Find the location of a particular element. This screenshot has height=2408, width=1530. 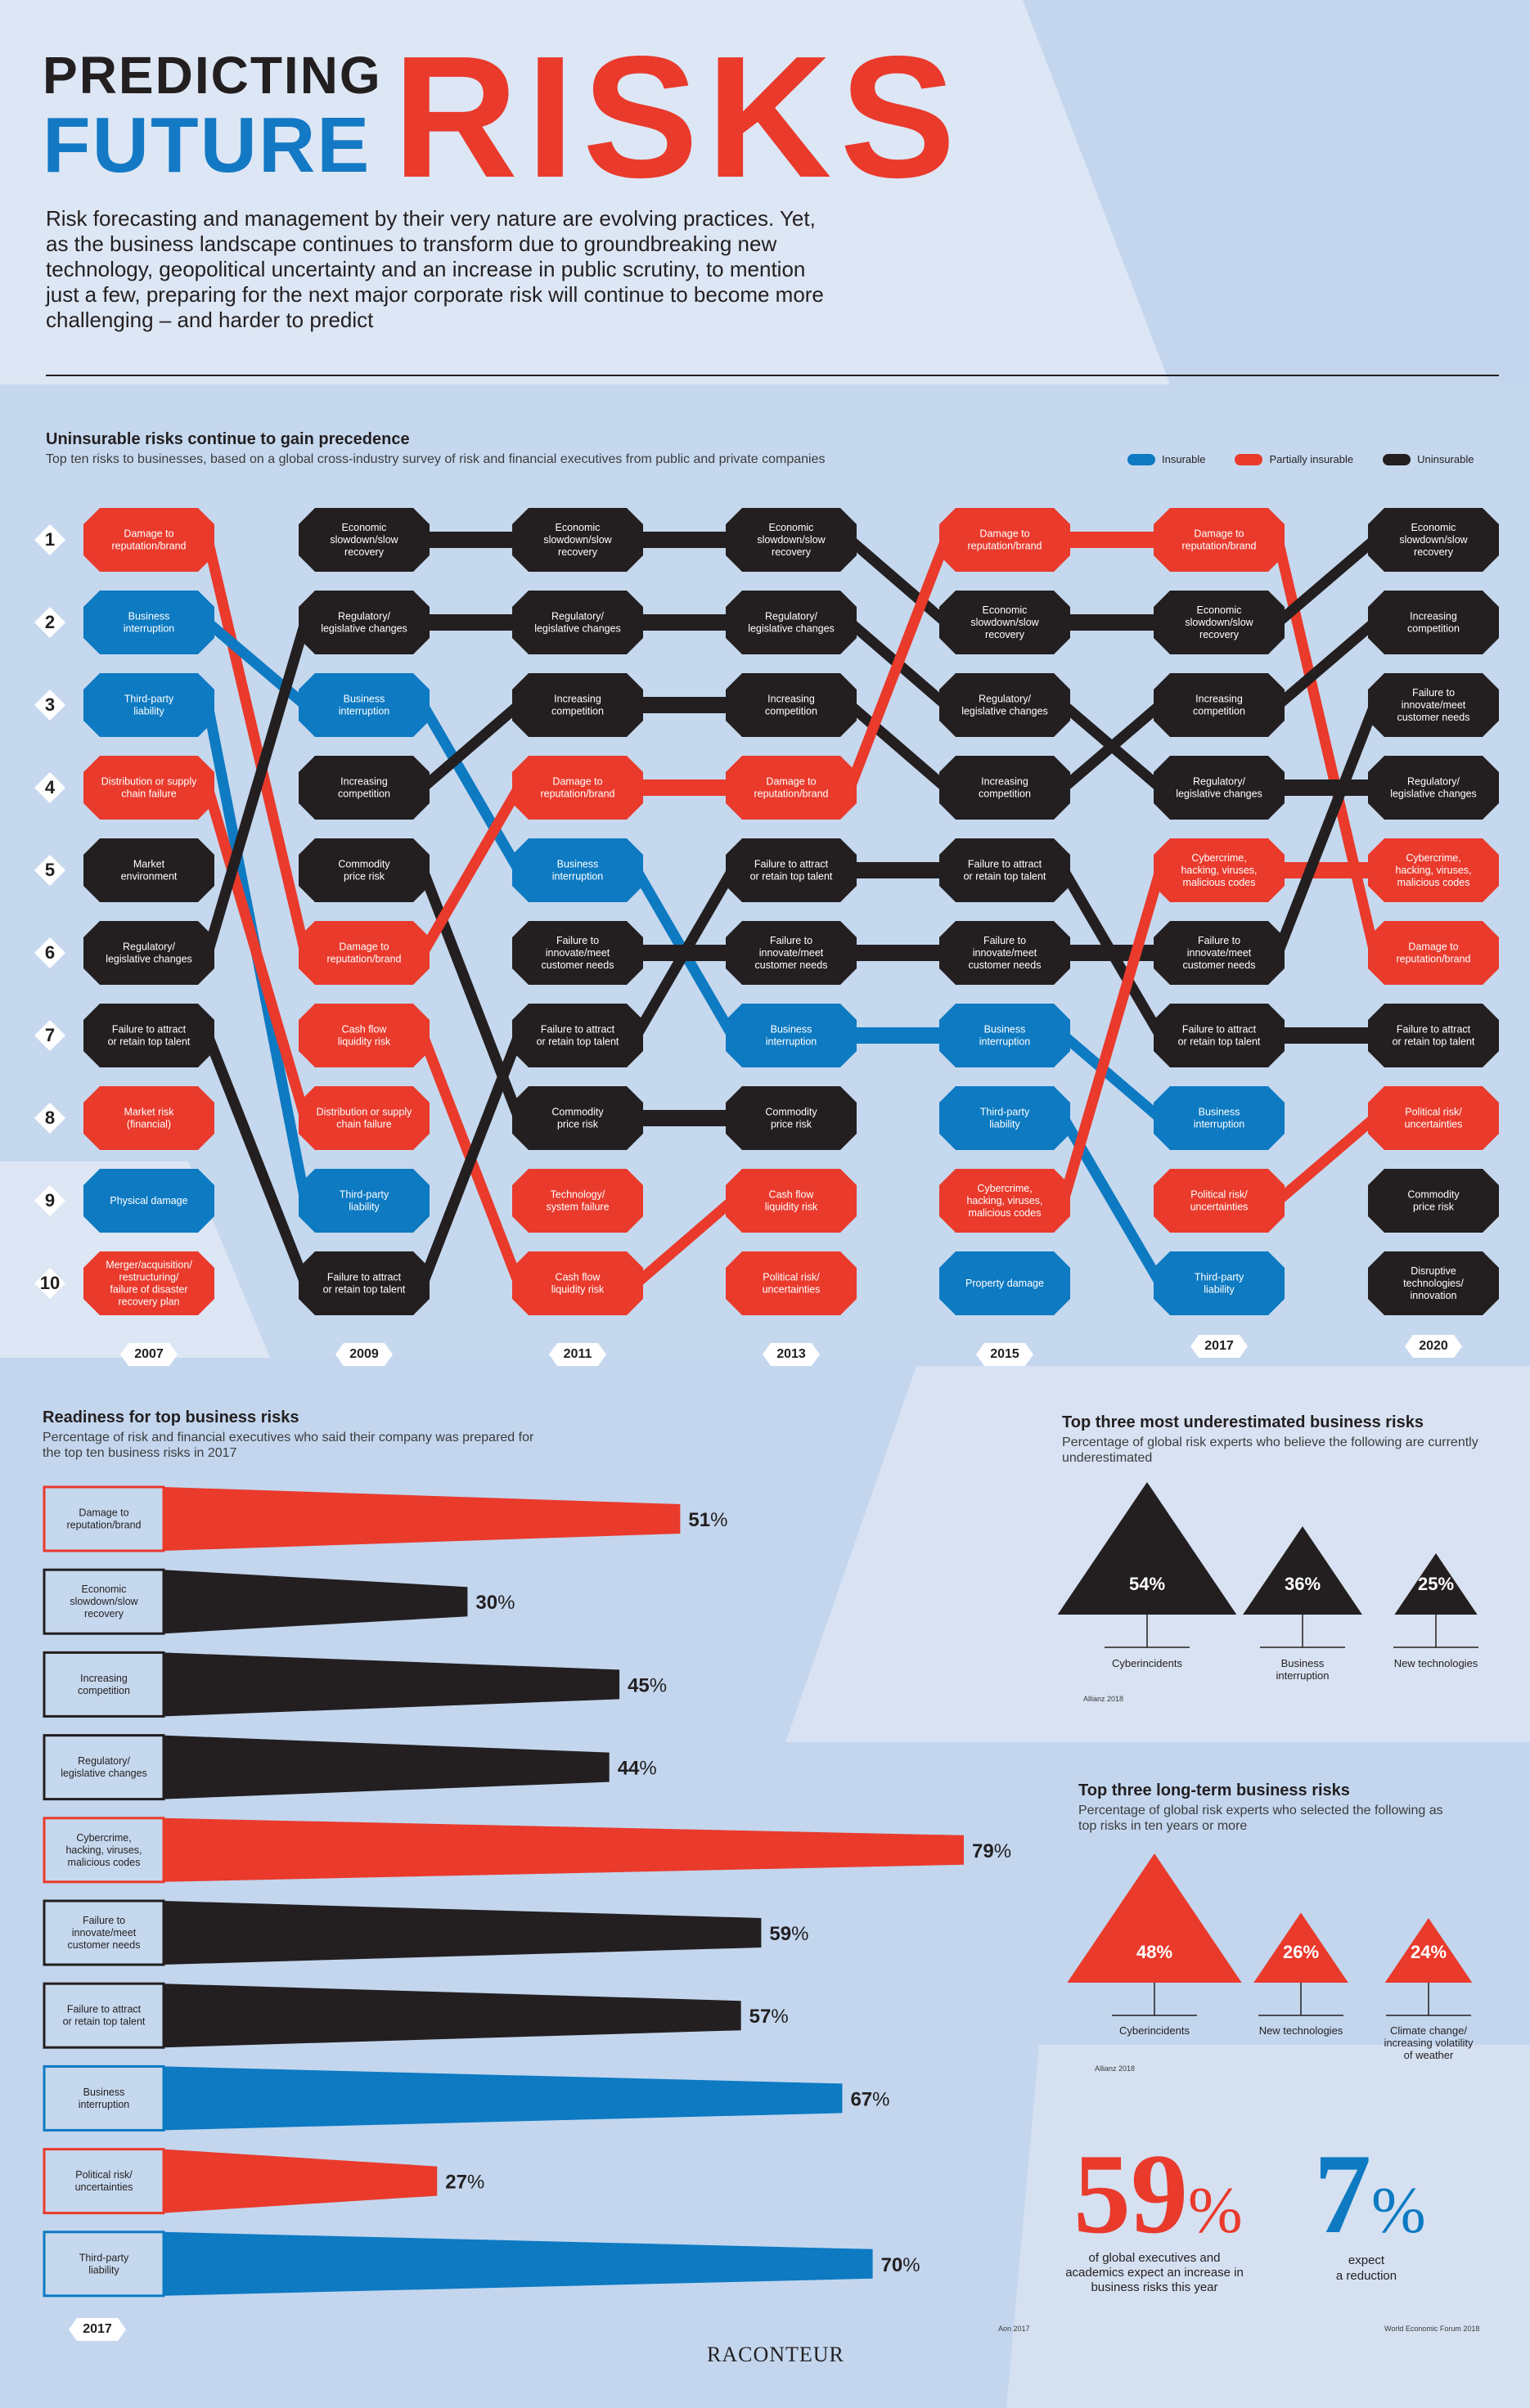

rank-box-label: Failure to innovate/meet customer needs is located at coordinates (1434, 705).